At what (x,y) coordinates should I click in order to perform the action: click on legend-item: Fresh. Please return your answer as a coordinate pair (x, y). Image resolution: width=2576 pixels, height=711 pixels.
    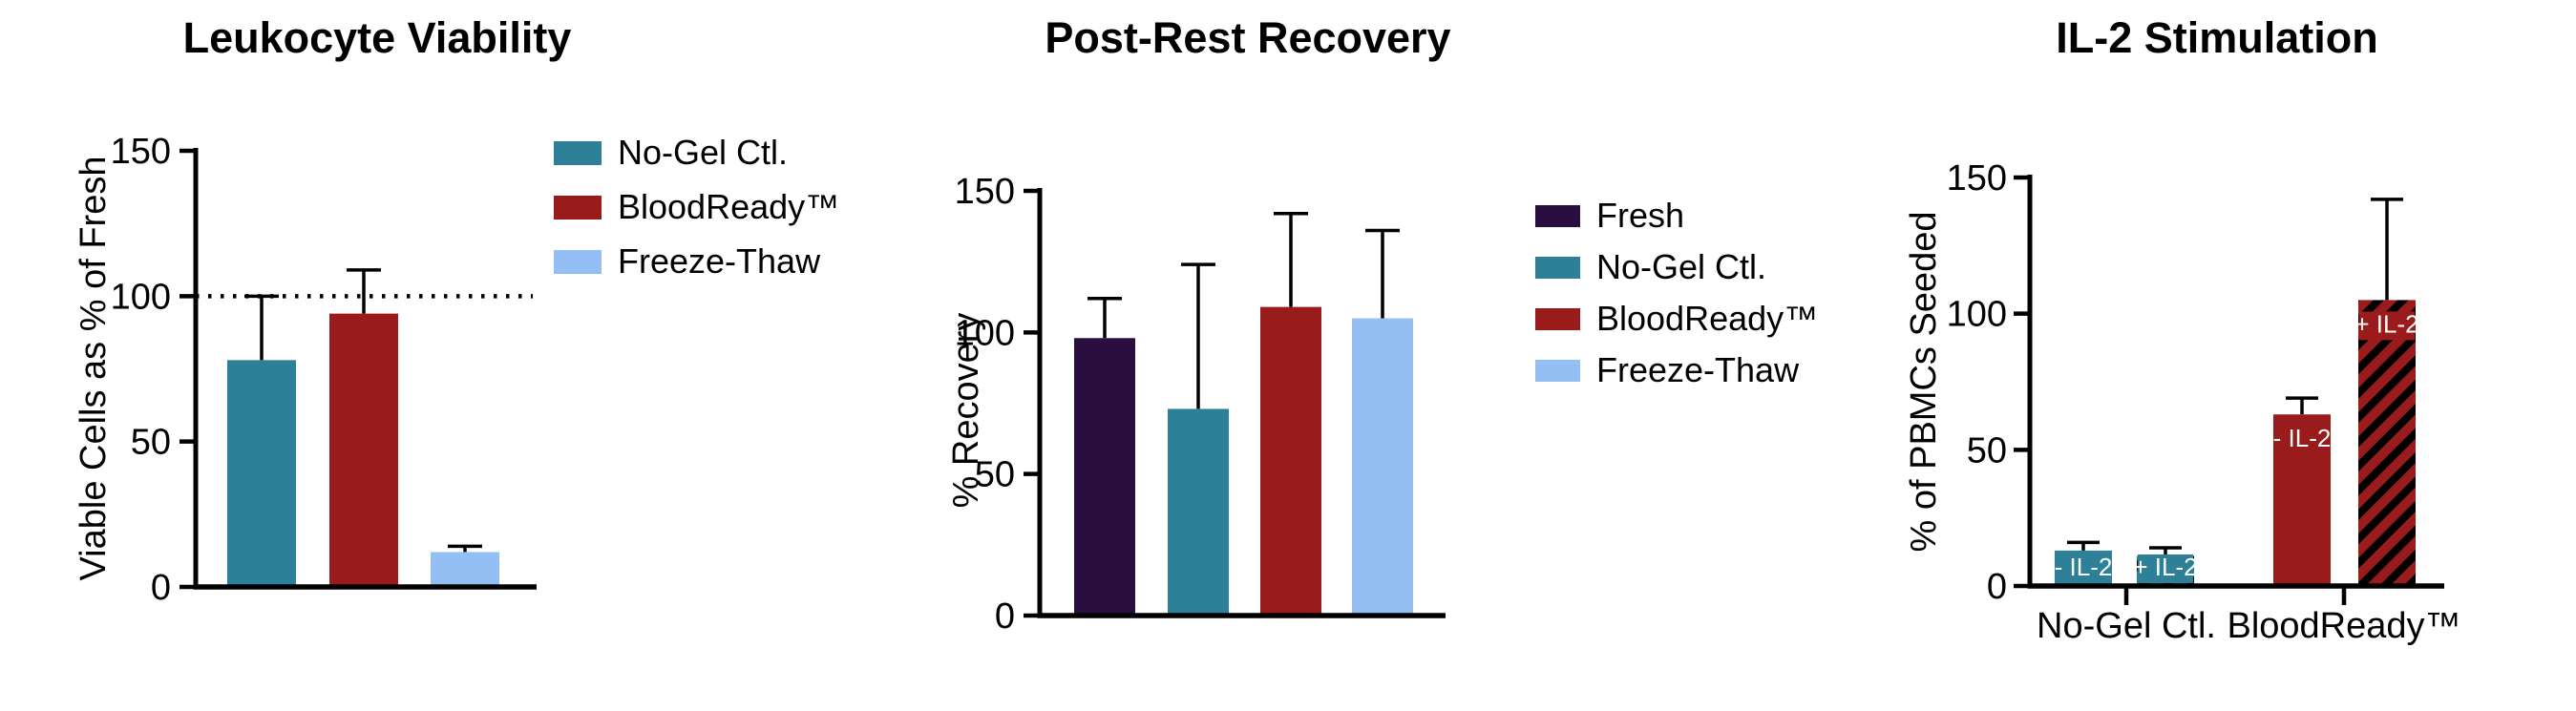
    Looking at the image, I should click on (1676, 216).